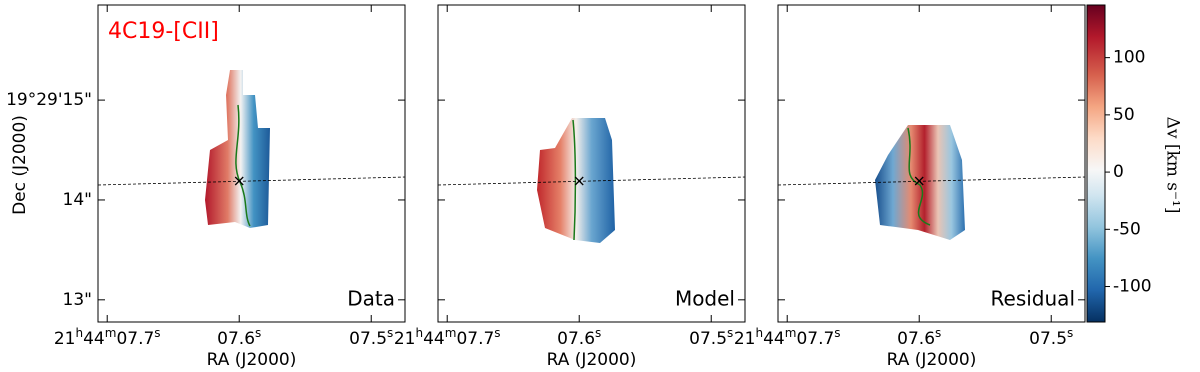  I want to click on panel-label: Model, so click(705, 299).